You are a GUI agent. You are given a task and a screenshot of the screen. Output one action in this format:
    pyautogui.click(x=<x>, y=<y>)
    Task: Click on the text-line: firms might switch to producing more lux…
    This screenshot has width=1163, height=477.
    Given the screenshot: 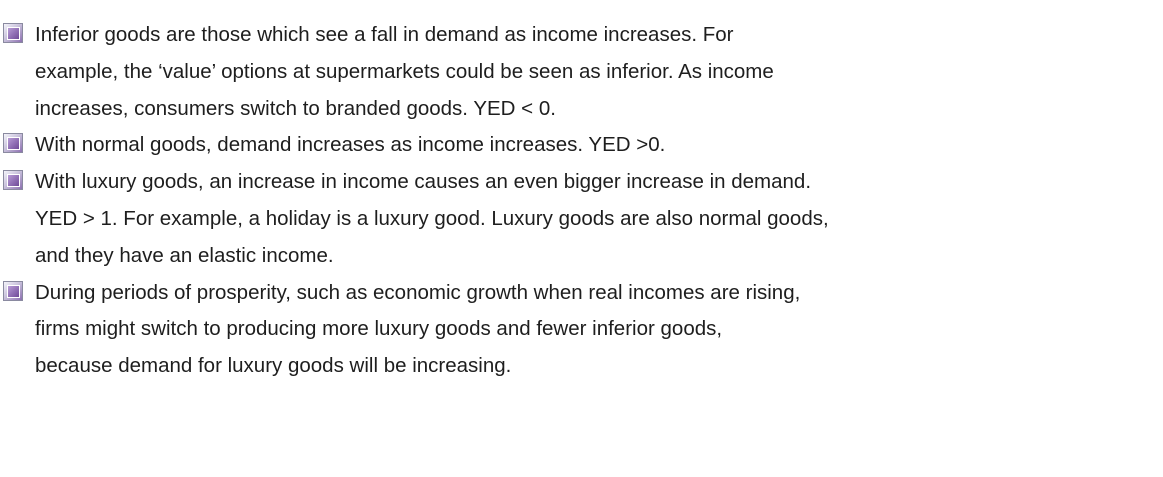 What is the action you would take?
    pyautogui.click(x=379, y=329)
    